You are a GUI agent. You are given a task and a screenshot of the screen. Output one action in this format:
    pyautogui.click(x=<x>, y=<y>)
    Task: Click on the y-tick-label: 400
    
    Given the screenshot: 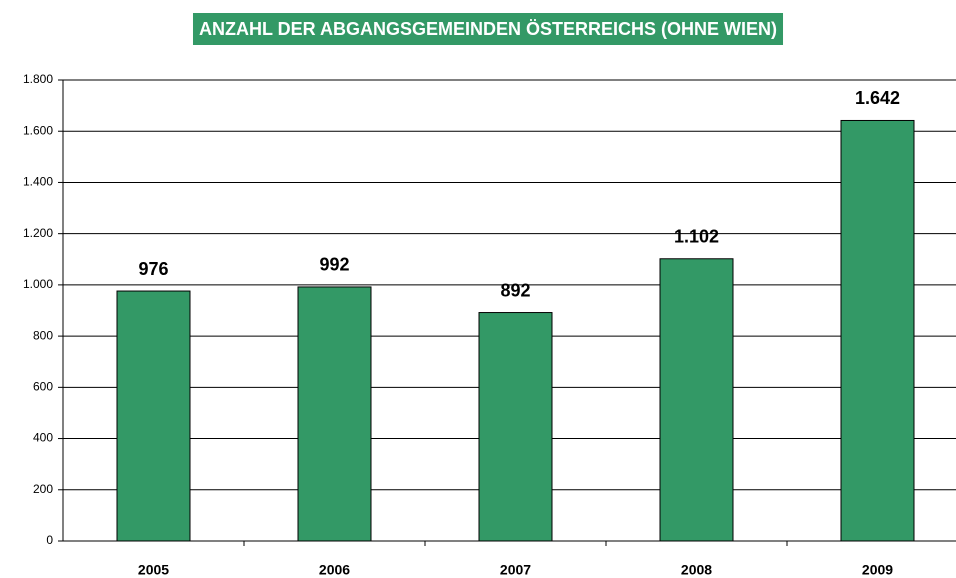 What is the action you would take?
    pyautogui.click(x=43, y=438)
    